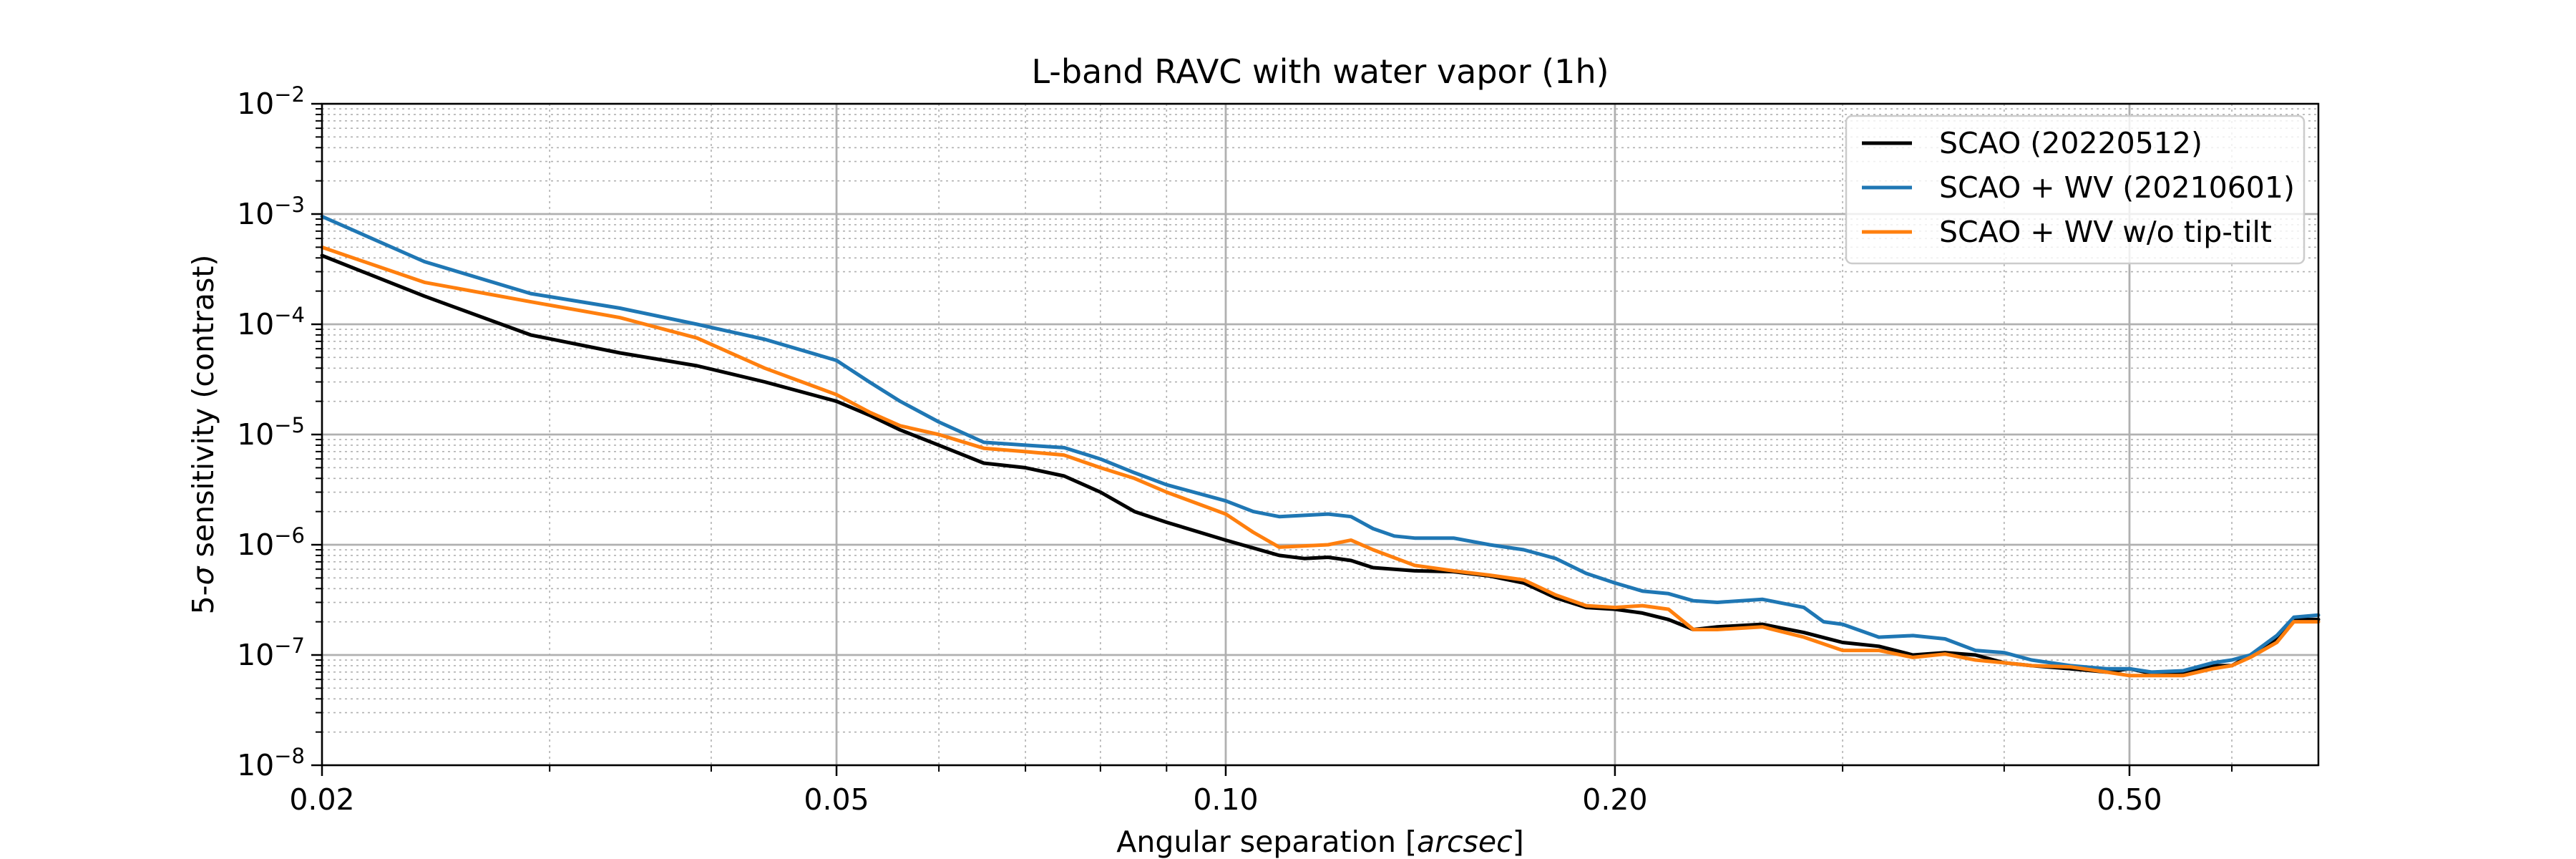  What do you see at coordinates (2117, 187) in the screenshot?
I see `legend-label-scao-wv: SCAO + WV (20210601)` at bounding box center [2117, 187].